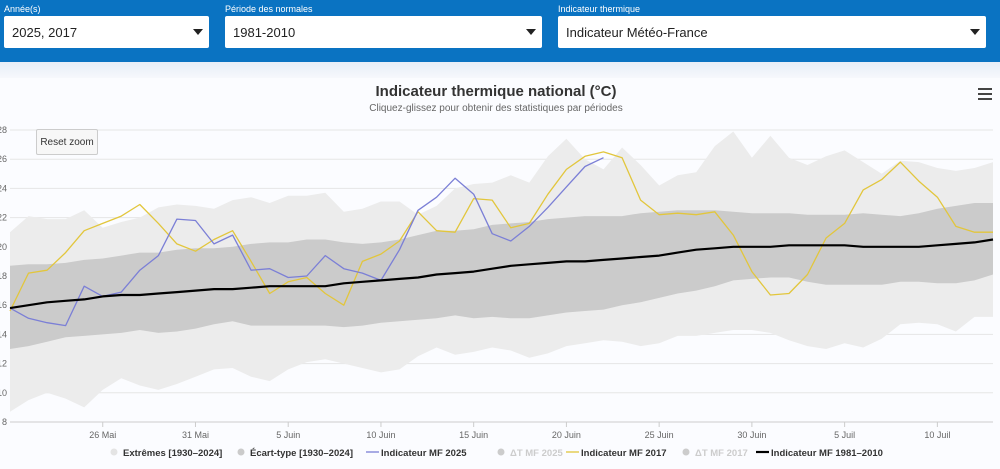 This screenshot has height=469, width=1000. I want to click on legend-label: ΔT MF 2025, so click(536, 453).